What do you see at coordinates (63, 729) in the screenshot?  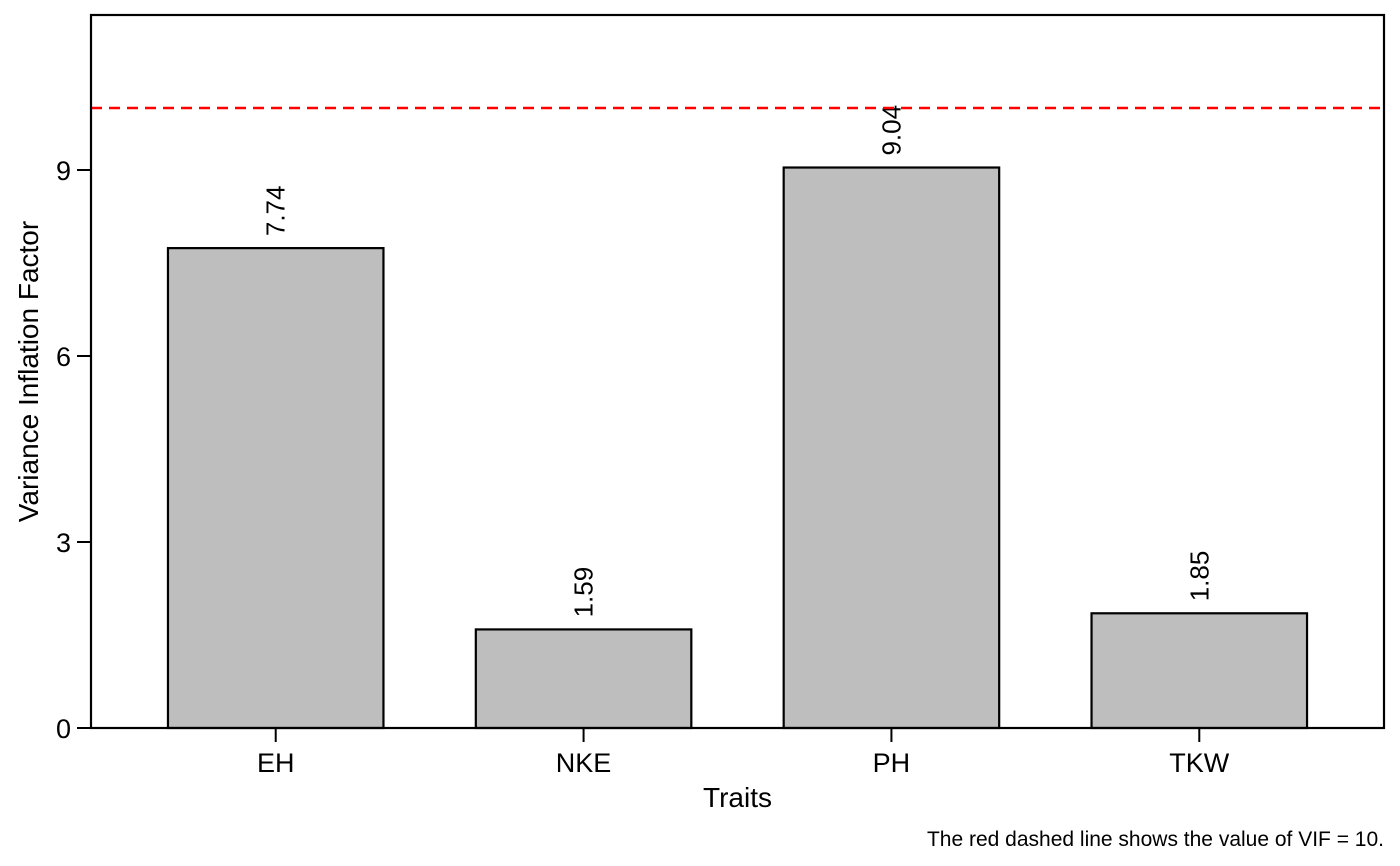 I see `y-tick-label-0: 0` at bounding box center [63, 729].